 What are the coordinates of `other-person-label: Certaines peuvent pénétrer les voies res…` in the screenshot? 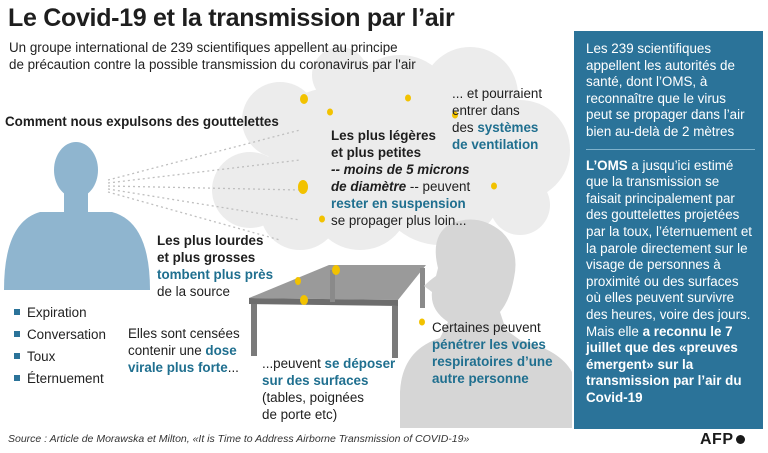 It's located at (492, 353).